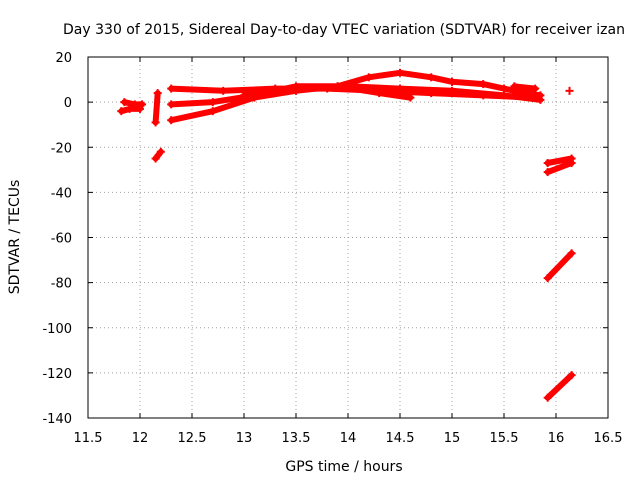  I want to click on series-arc-m, so click(559, 168).